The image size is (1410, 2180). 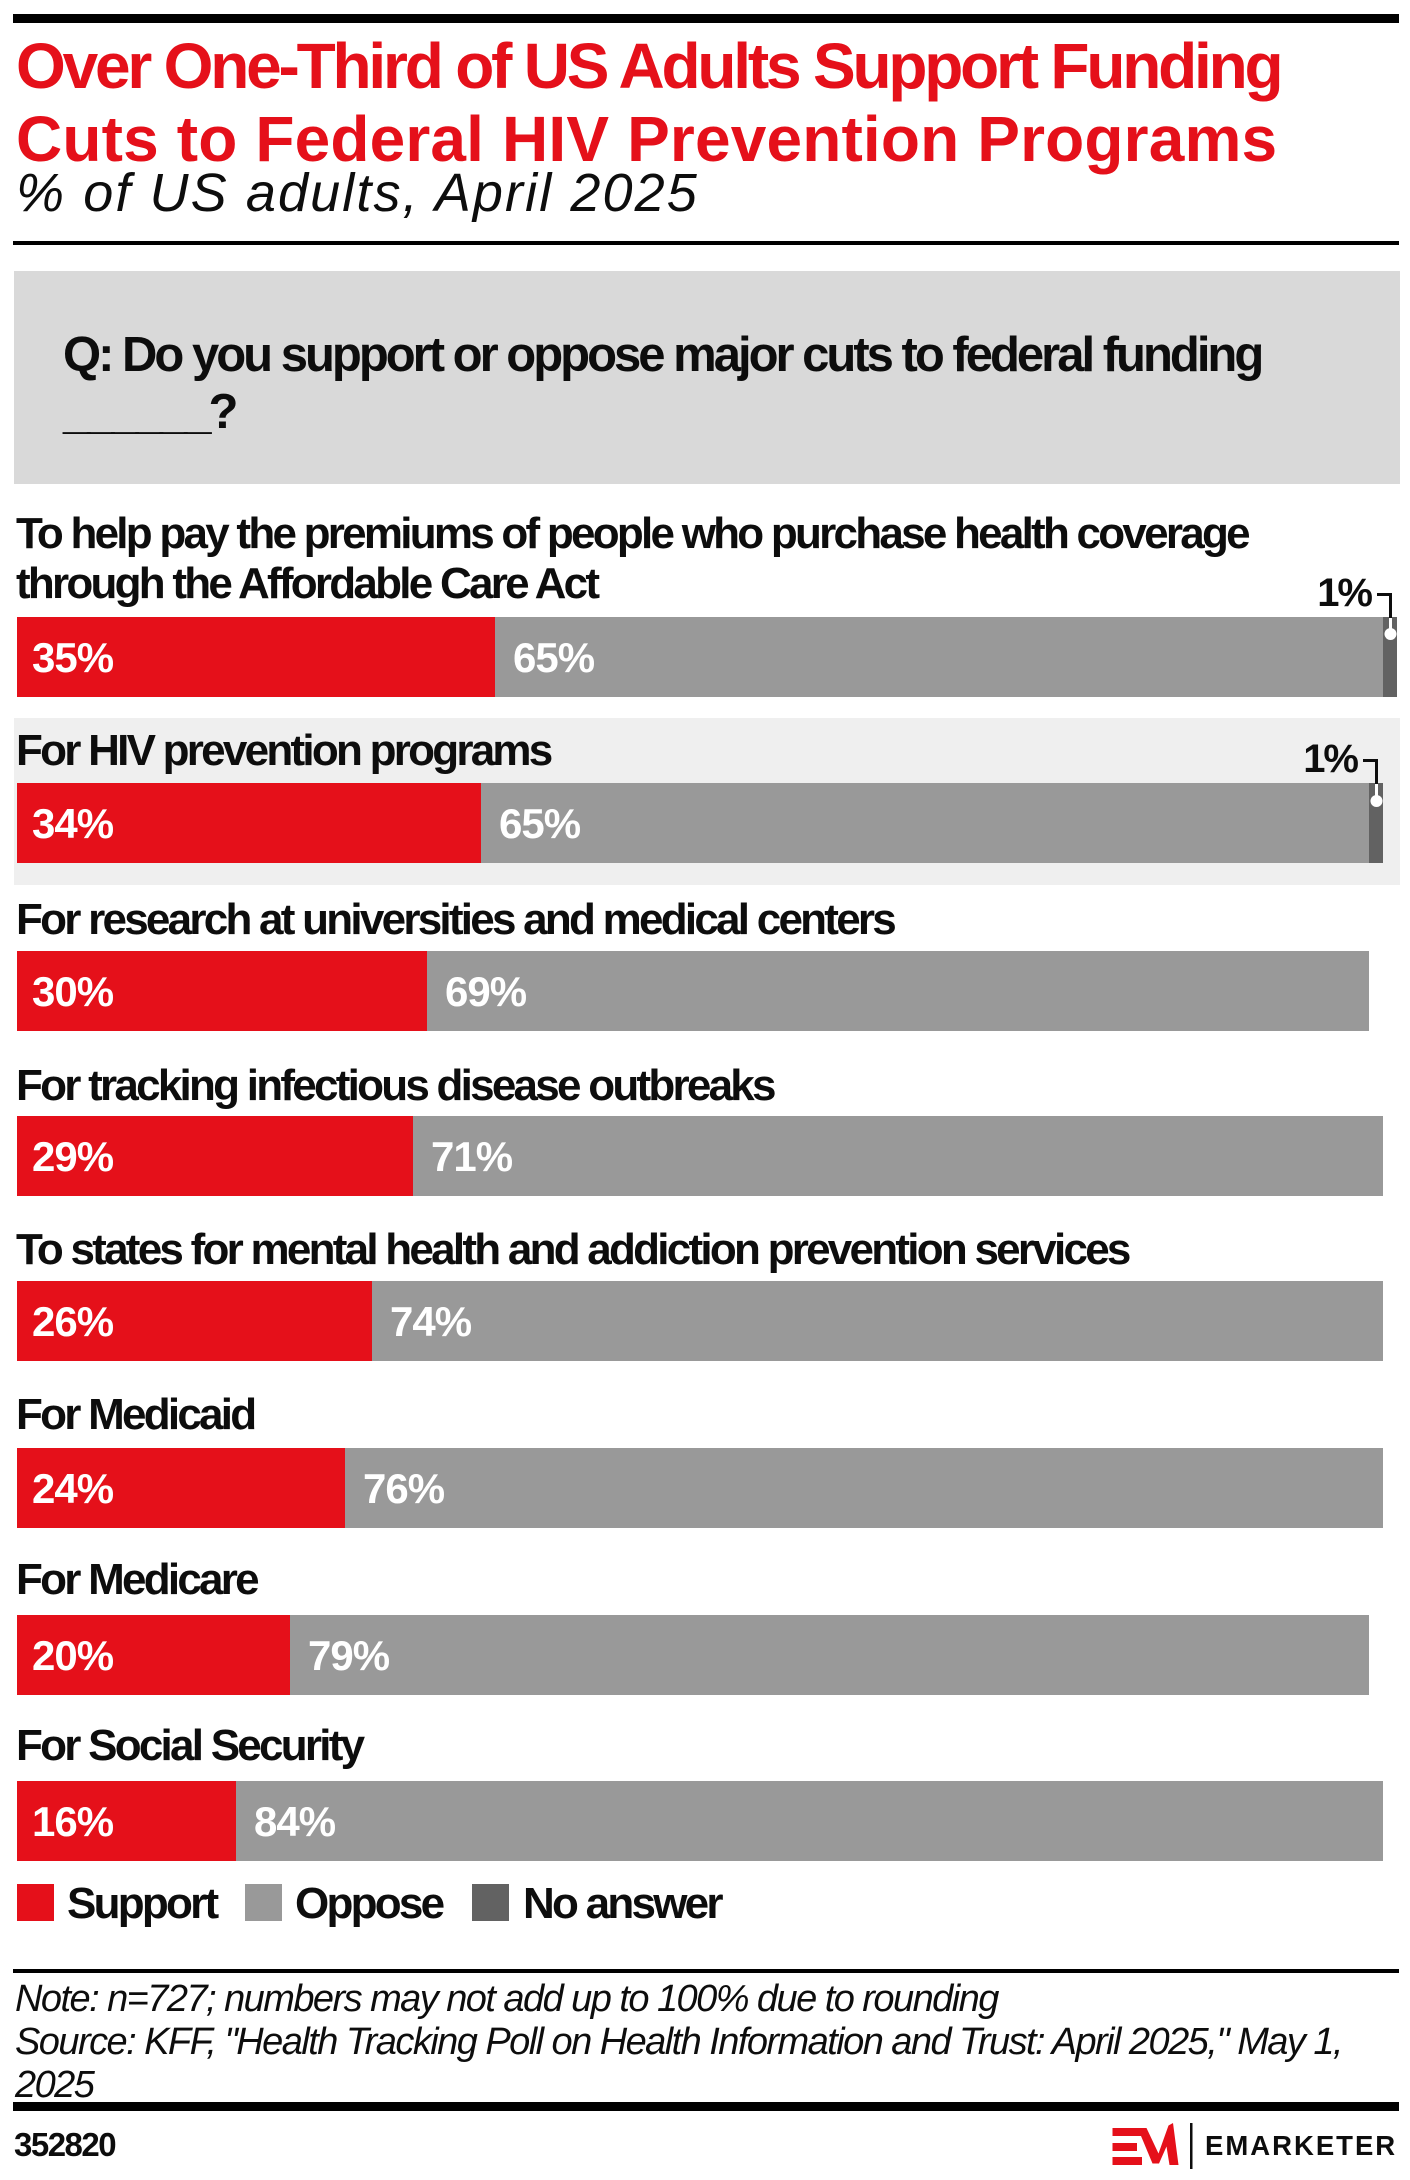 I want to click on svg-text: EMARKETER, so click(x=1300, y=2145).